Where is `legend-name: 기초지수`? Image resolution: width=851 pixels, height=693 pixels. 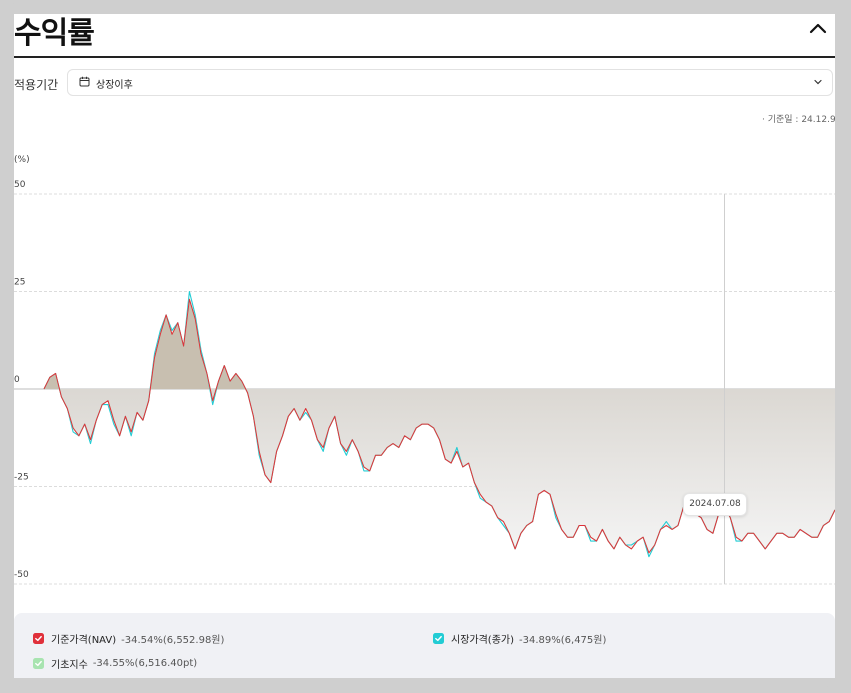
legend-name: 기초지수 is located at coordinates (69, 665).